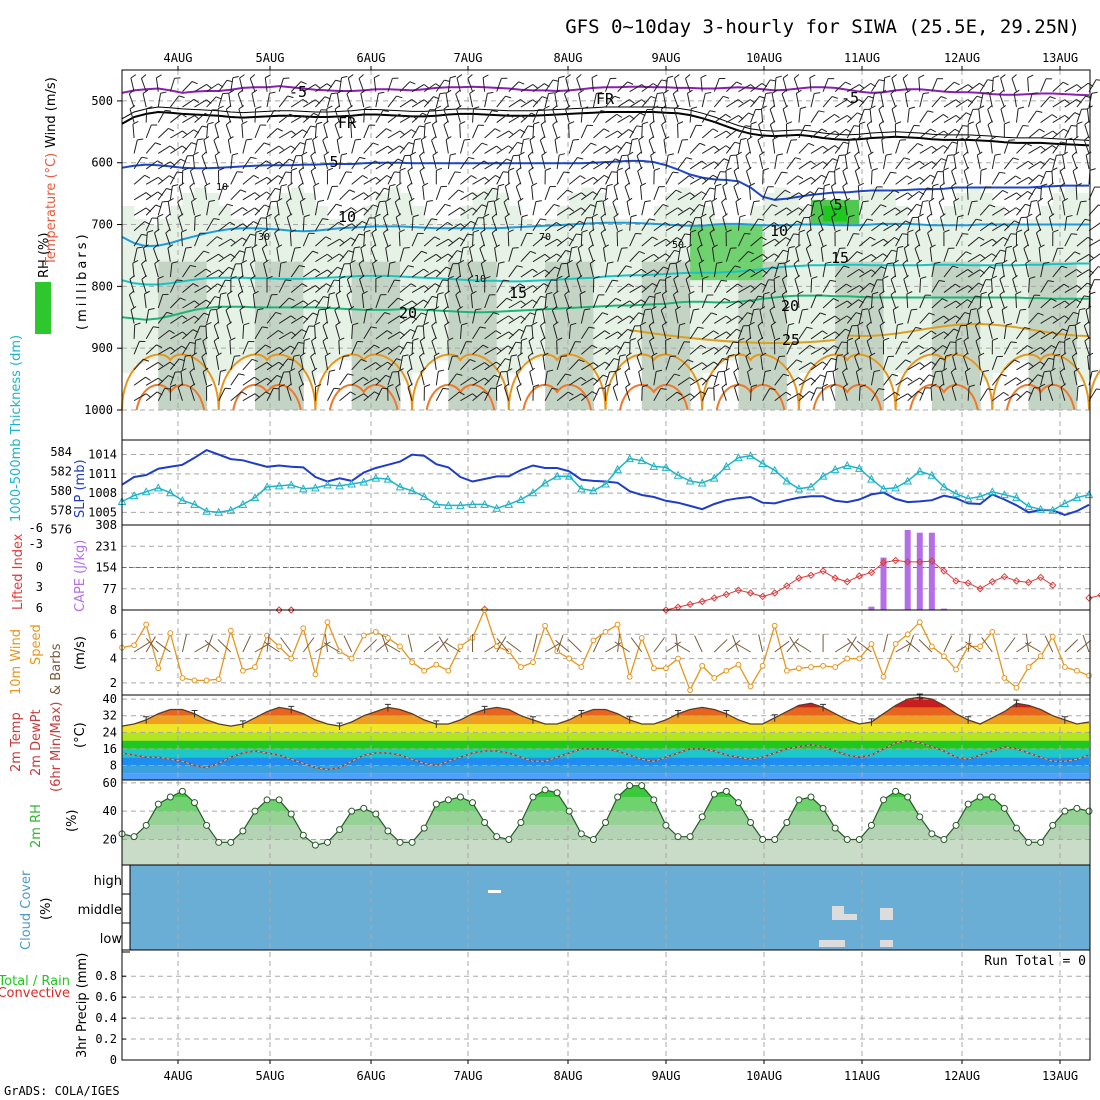 The width and height of the screenshot is (1100, 1100). I want to click on cloud-cell, so click(886, 943).